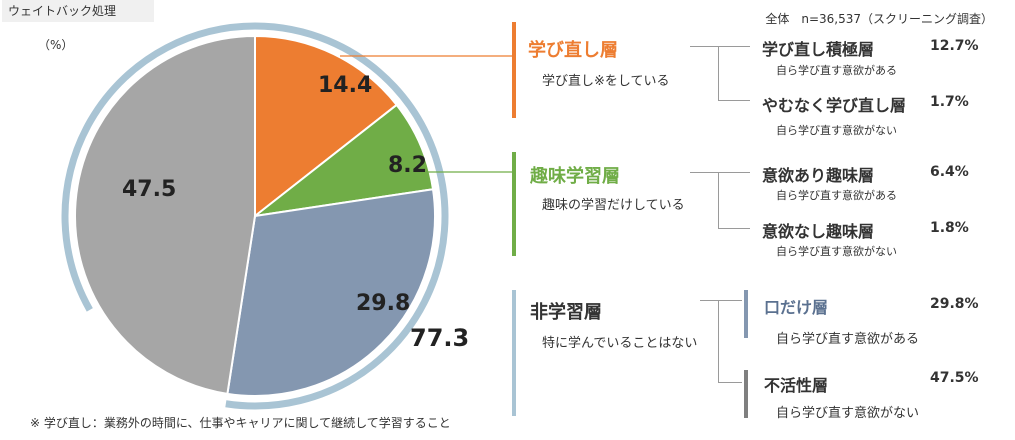 The image size is (1015, 440). Describe the element at coordinates (78, 11) in the screenshot. I see `weighting-tag: ウェイトバック処理` at that location.